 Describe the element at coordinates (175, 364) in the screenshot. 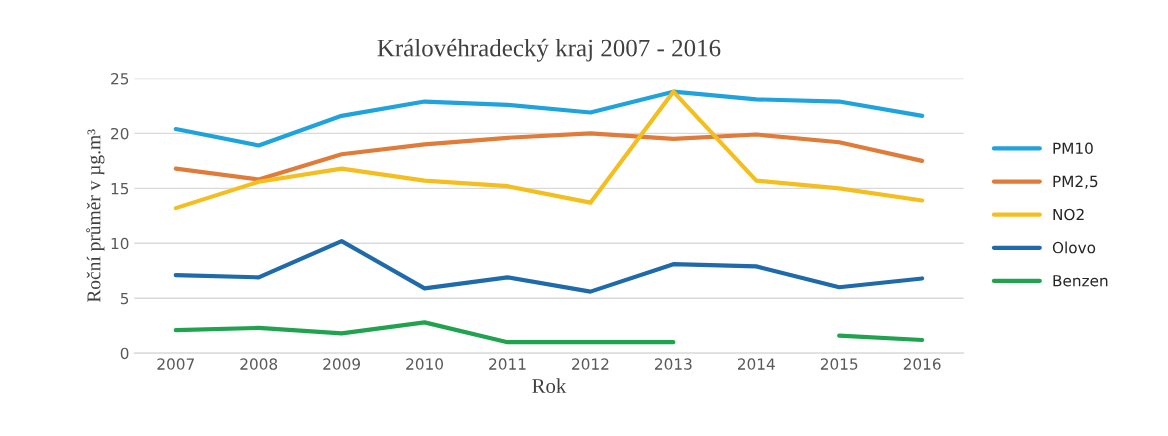

I see `x-tick-label: 2007` at that location.